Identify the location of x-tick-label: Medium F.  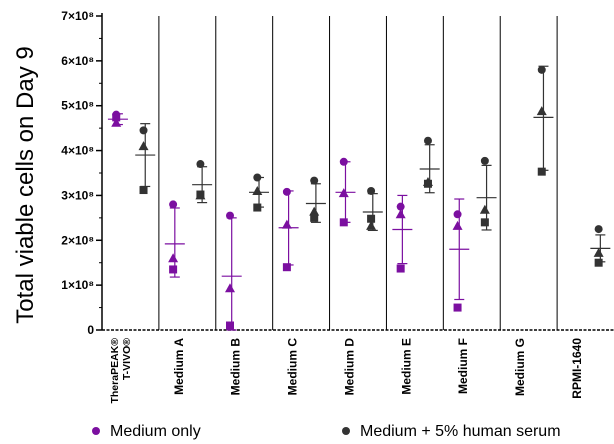
(463, 366).